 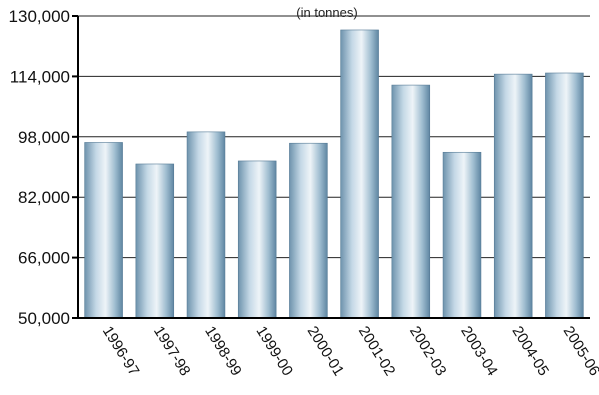 I want to click on y-tick-label: 82,000, so click(x=44, y=197).